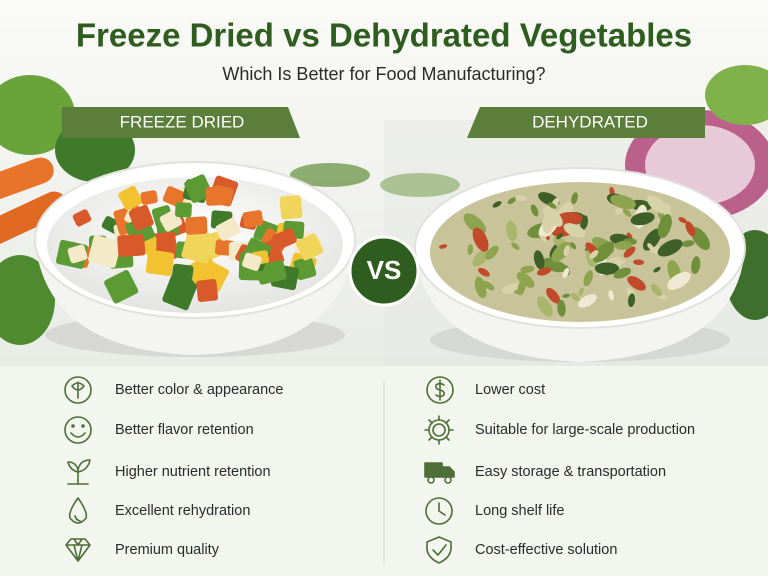 The height and width of the screenshot is (576, 768). Describe the element at coordinates (570, 472) in the screenshot. I see `feature-text: Easy storage & transportation` at that location.